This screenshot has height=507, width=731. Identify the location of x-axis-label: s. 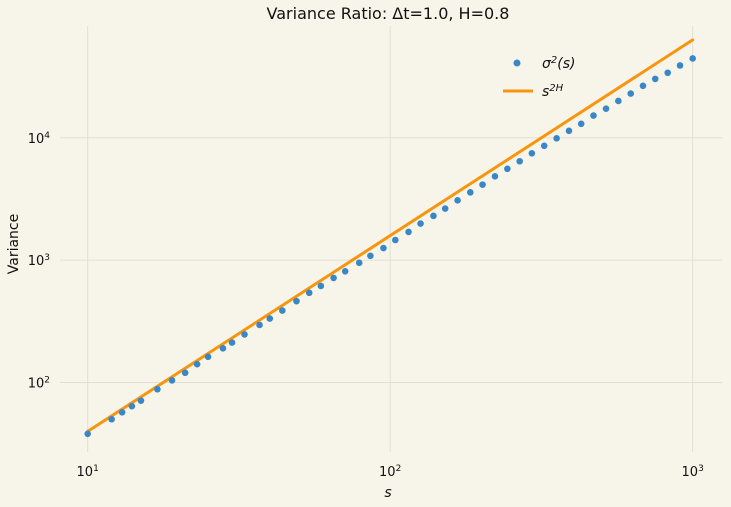
(387, 493).